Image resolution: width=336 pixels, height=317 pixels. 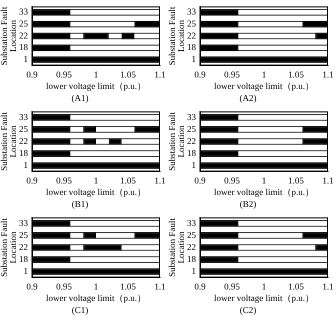 I want to click on text: (B2), so click(x=248, y=203).